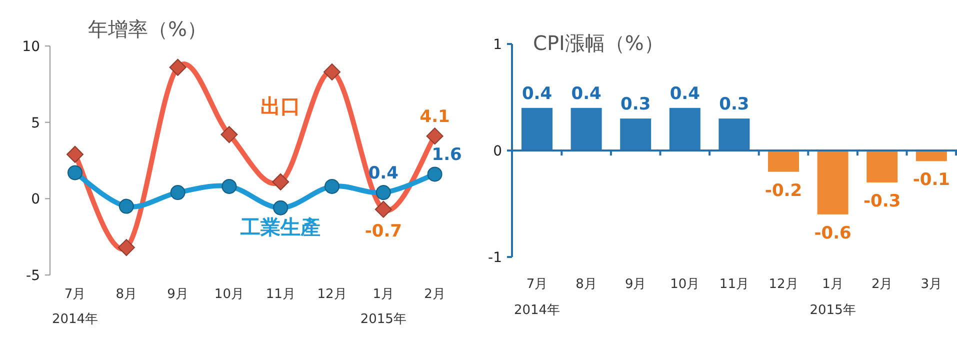  Describe the element at coordinates (148, 29) in the screenshot. I see `chart-title: 年增率（%）` at that location.